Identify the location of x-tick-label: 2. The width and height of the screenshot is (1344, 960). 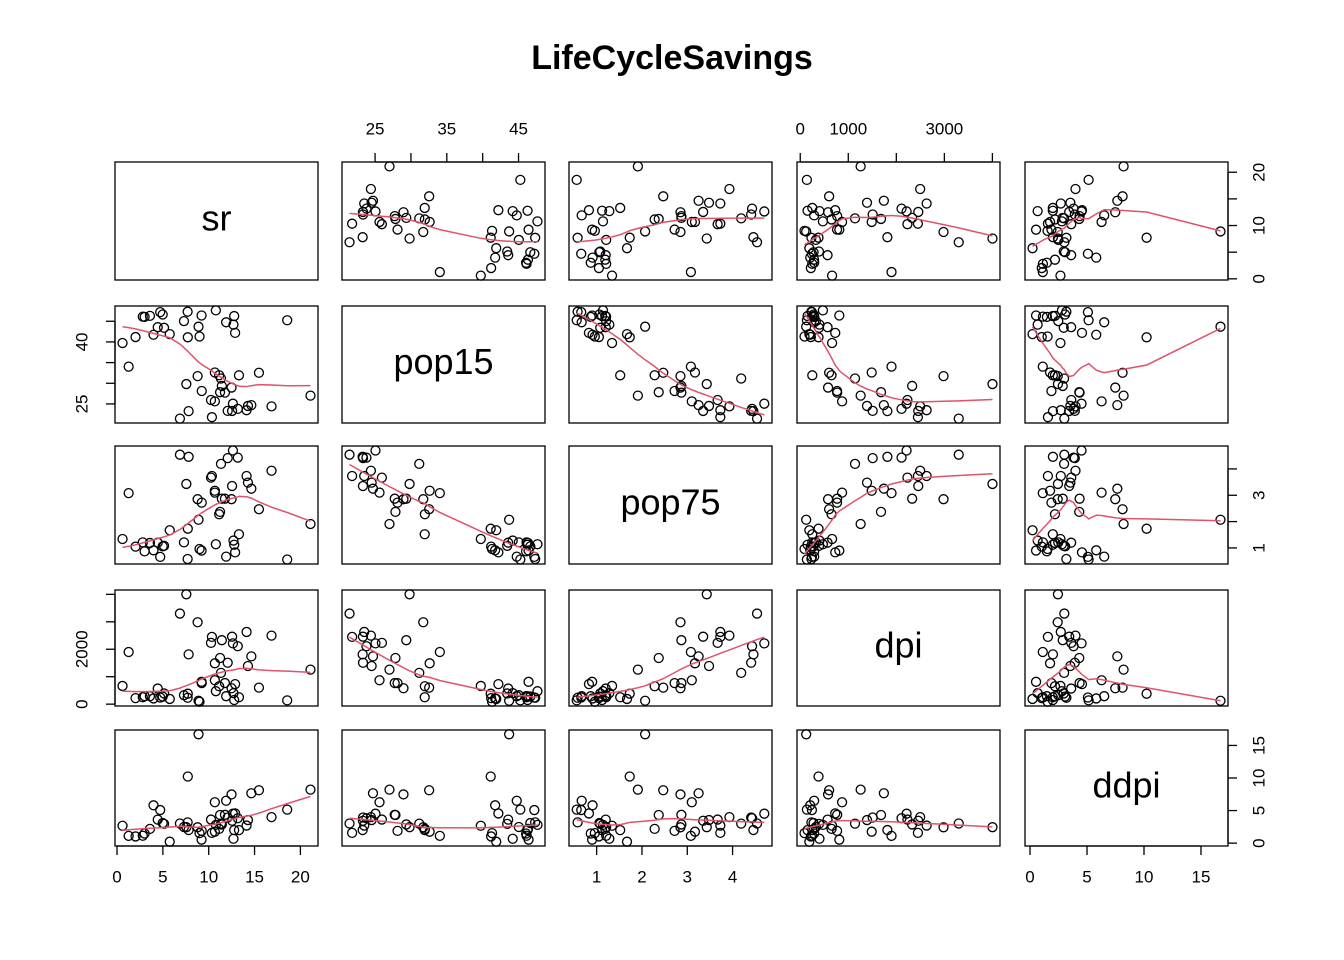
(641, 876).